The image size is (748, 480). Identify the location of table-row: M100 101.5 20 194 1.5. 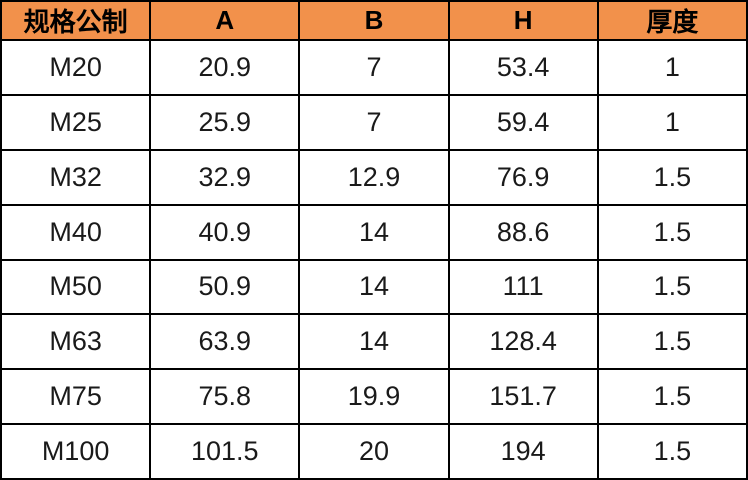
(374, 451).